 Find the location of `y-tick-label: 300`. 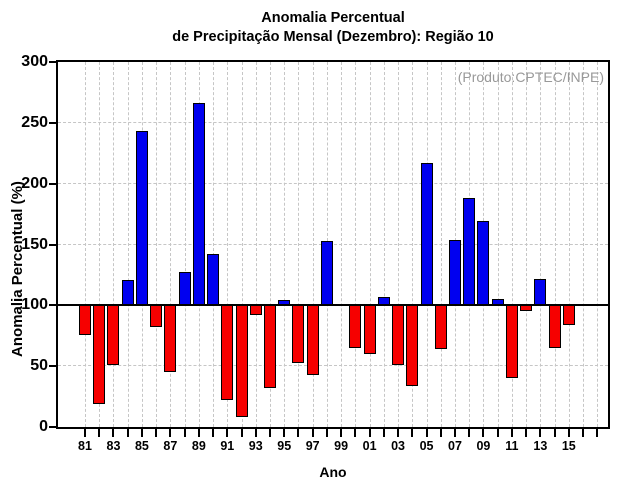

y-tick-label: 300 is located at coordinates (34, 61).